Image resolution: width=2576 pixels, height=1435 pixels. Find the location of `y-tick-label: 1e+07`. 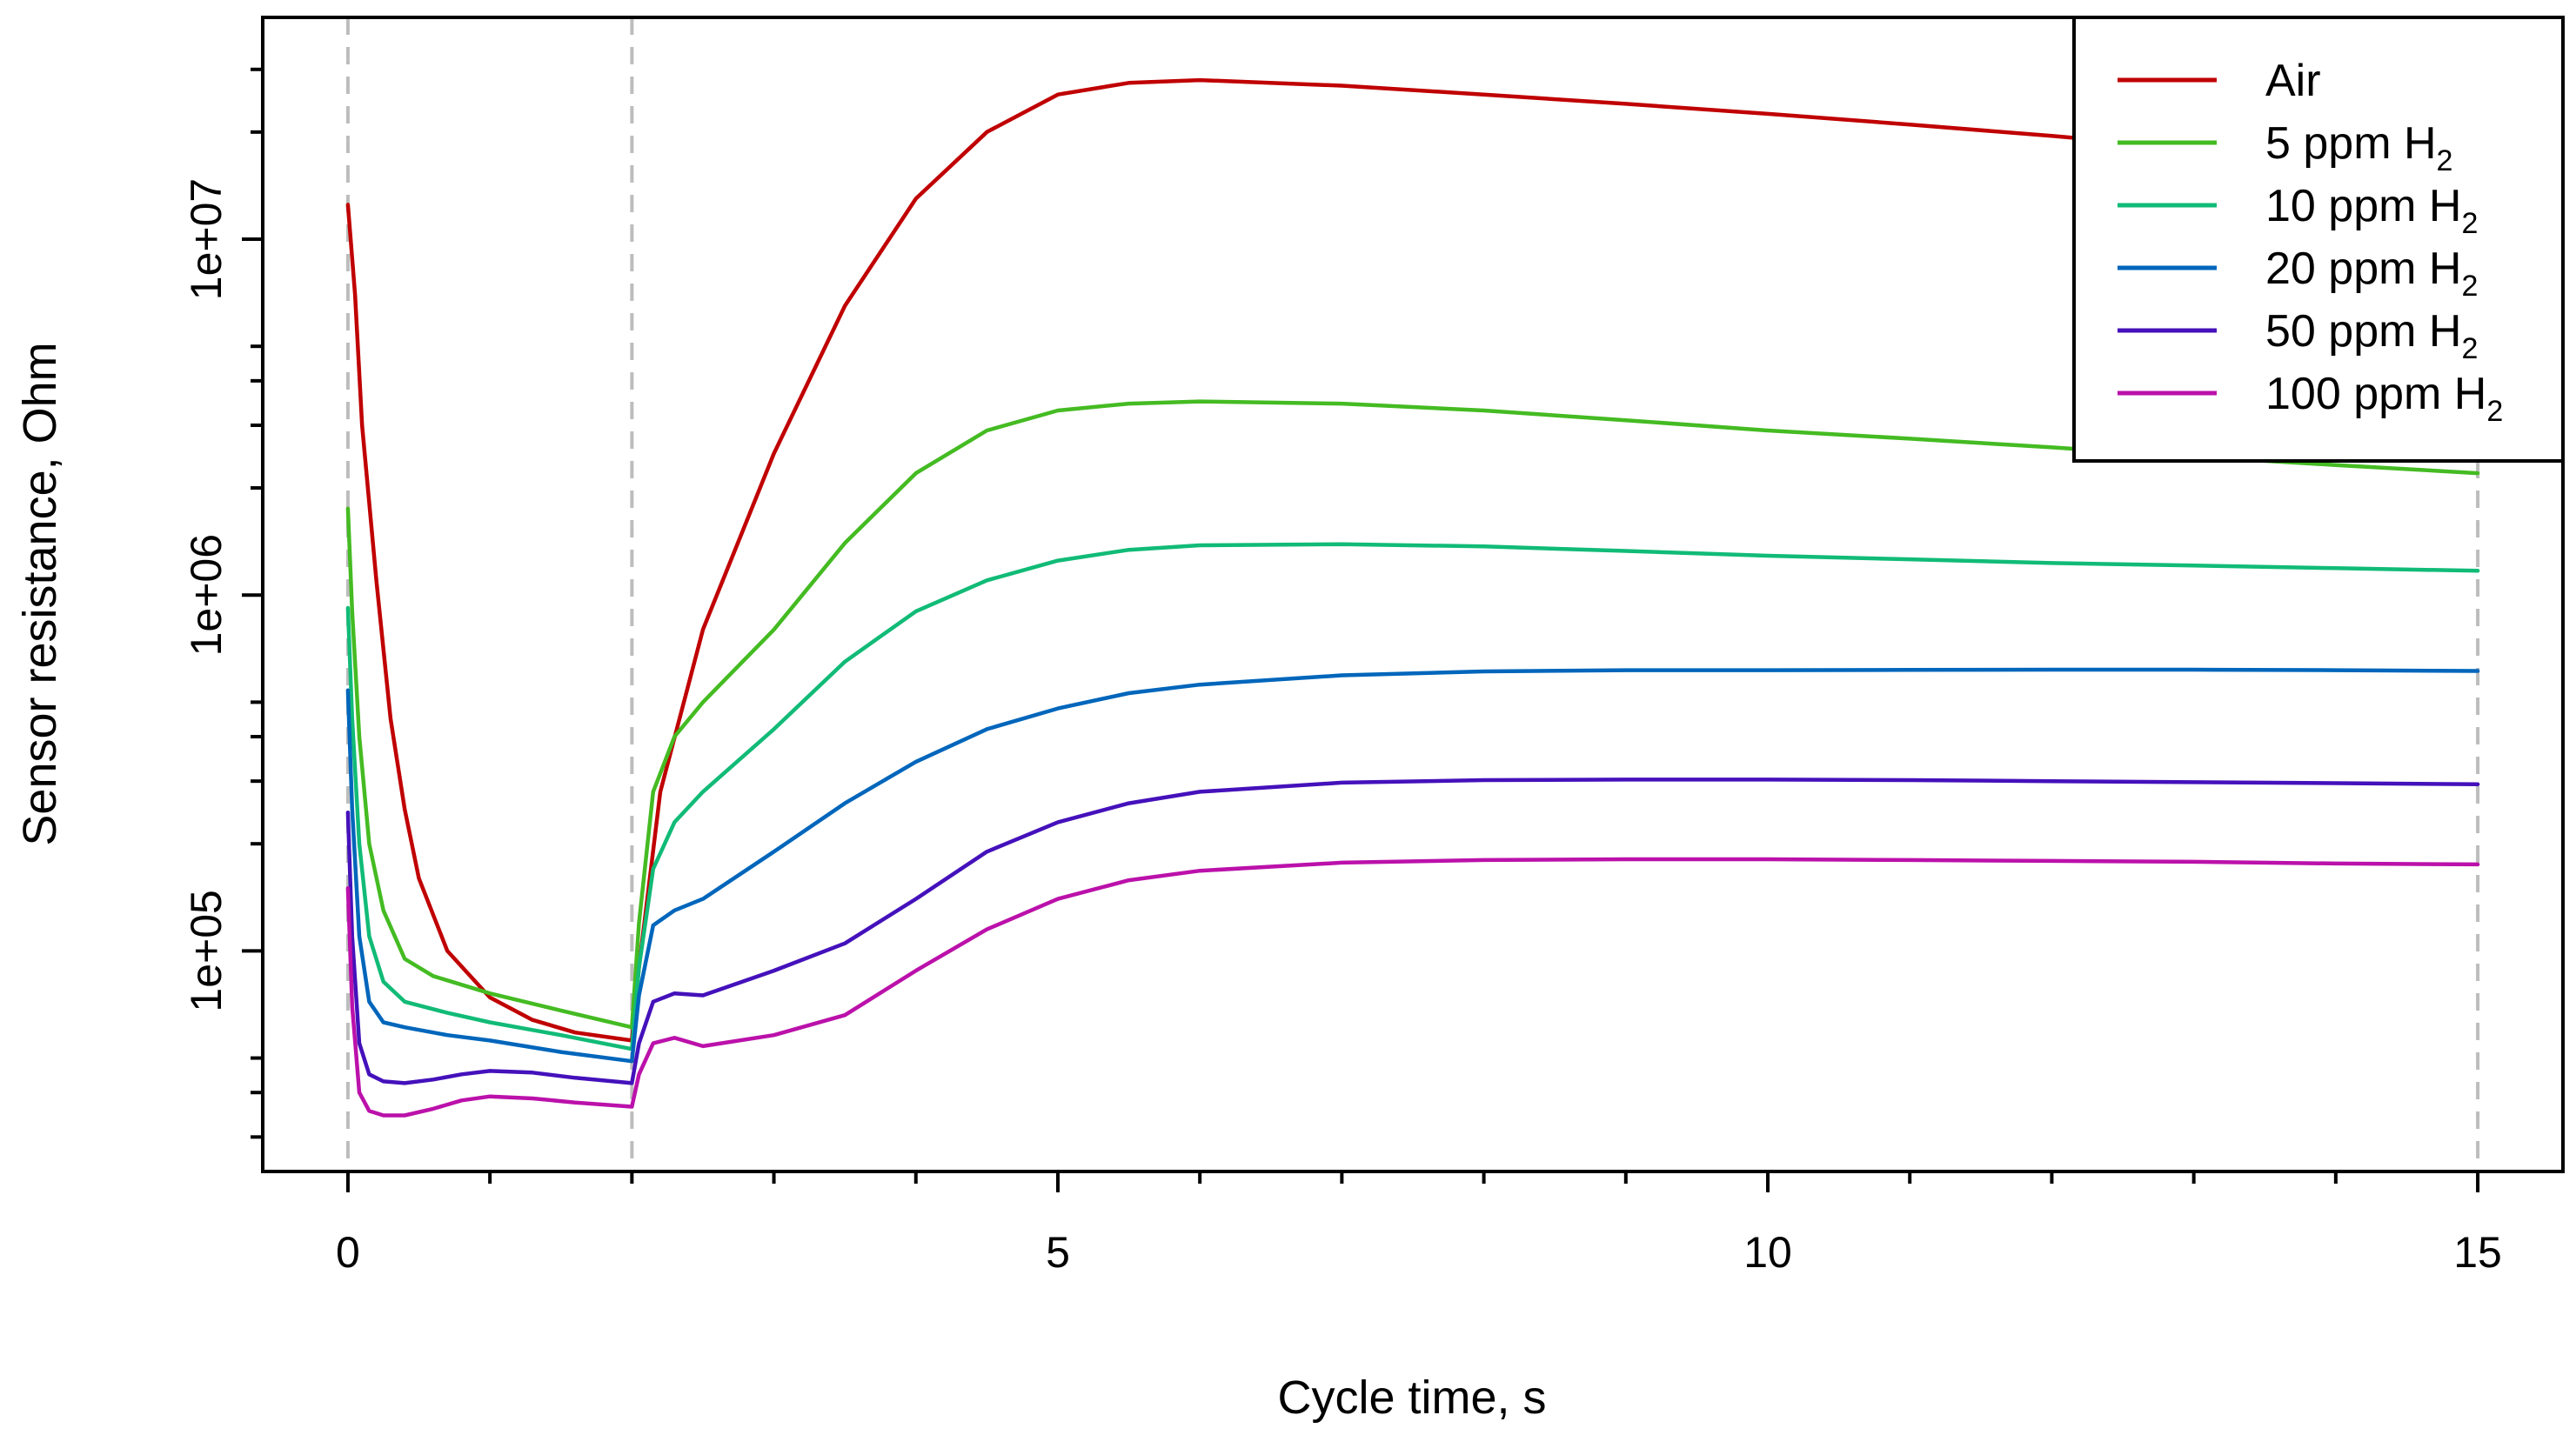

y-tick-label: 1e+07 is located at coordinates (206, 239).